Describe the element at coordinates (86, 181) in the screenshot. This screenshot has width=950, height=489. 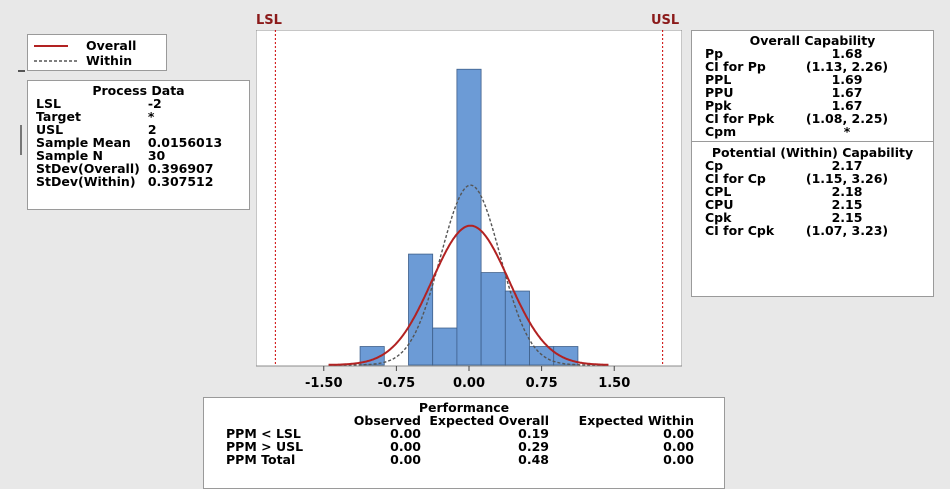
I see `process-data-label: StDev(Within)` at that location.